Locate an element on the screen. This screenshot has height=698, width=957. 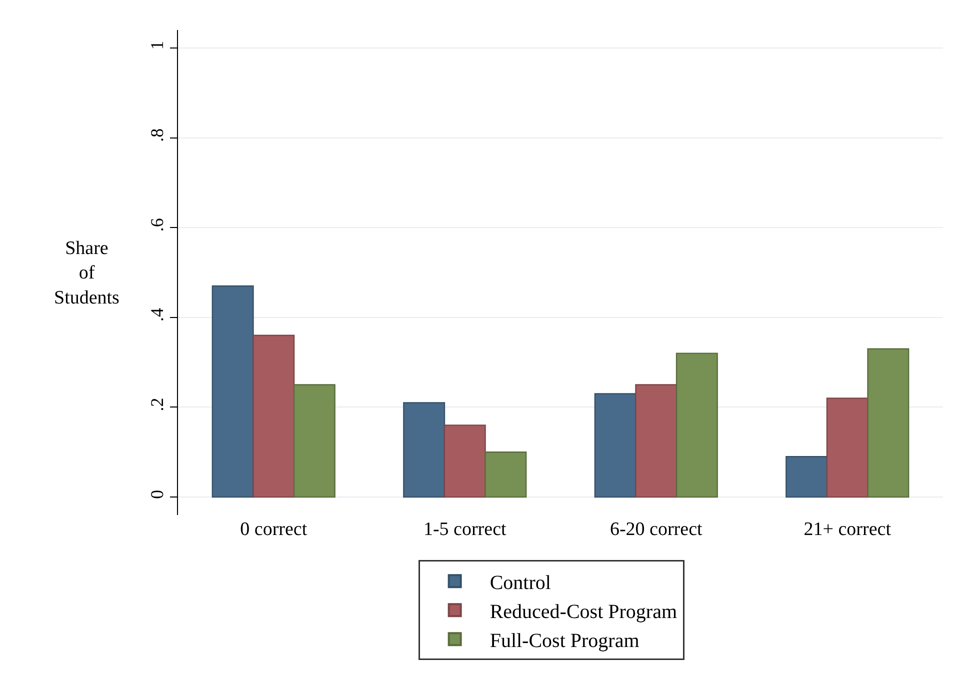
y-tick-label: 0 is located at coordinates (156, 494).